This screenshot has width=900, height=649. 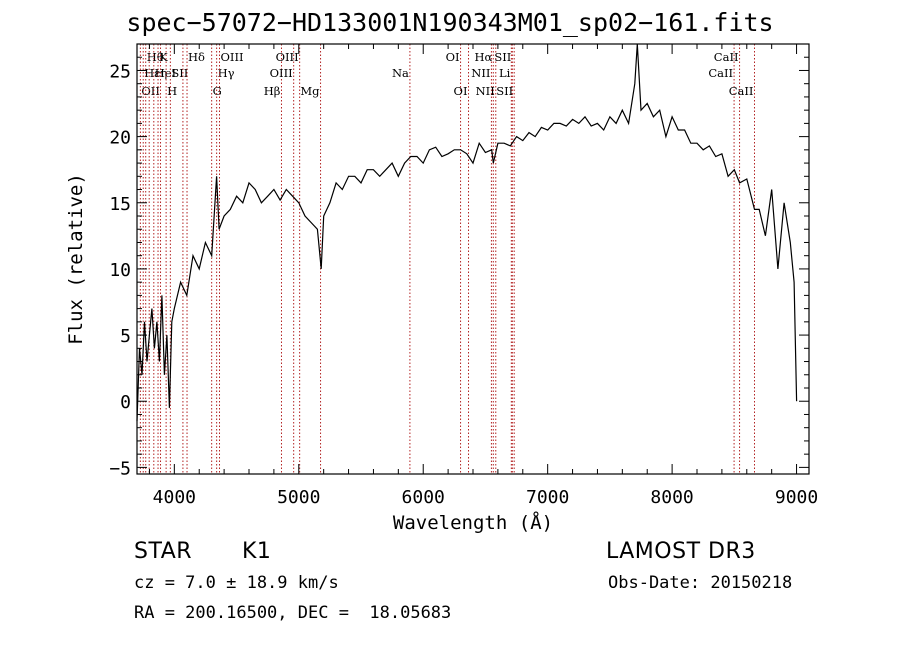 I want to click on line-label-11: G, so click(x=217, y=91).